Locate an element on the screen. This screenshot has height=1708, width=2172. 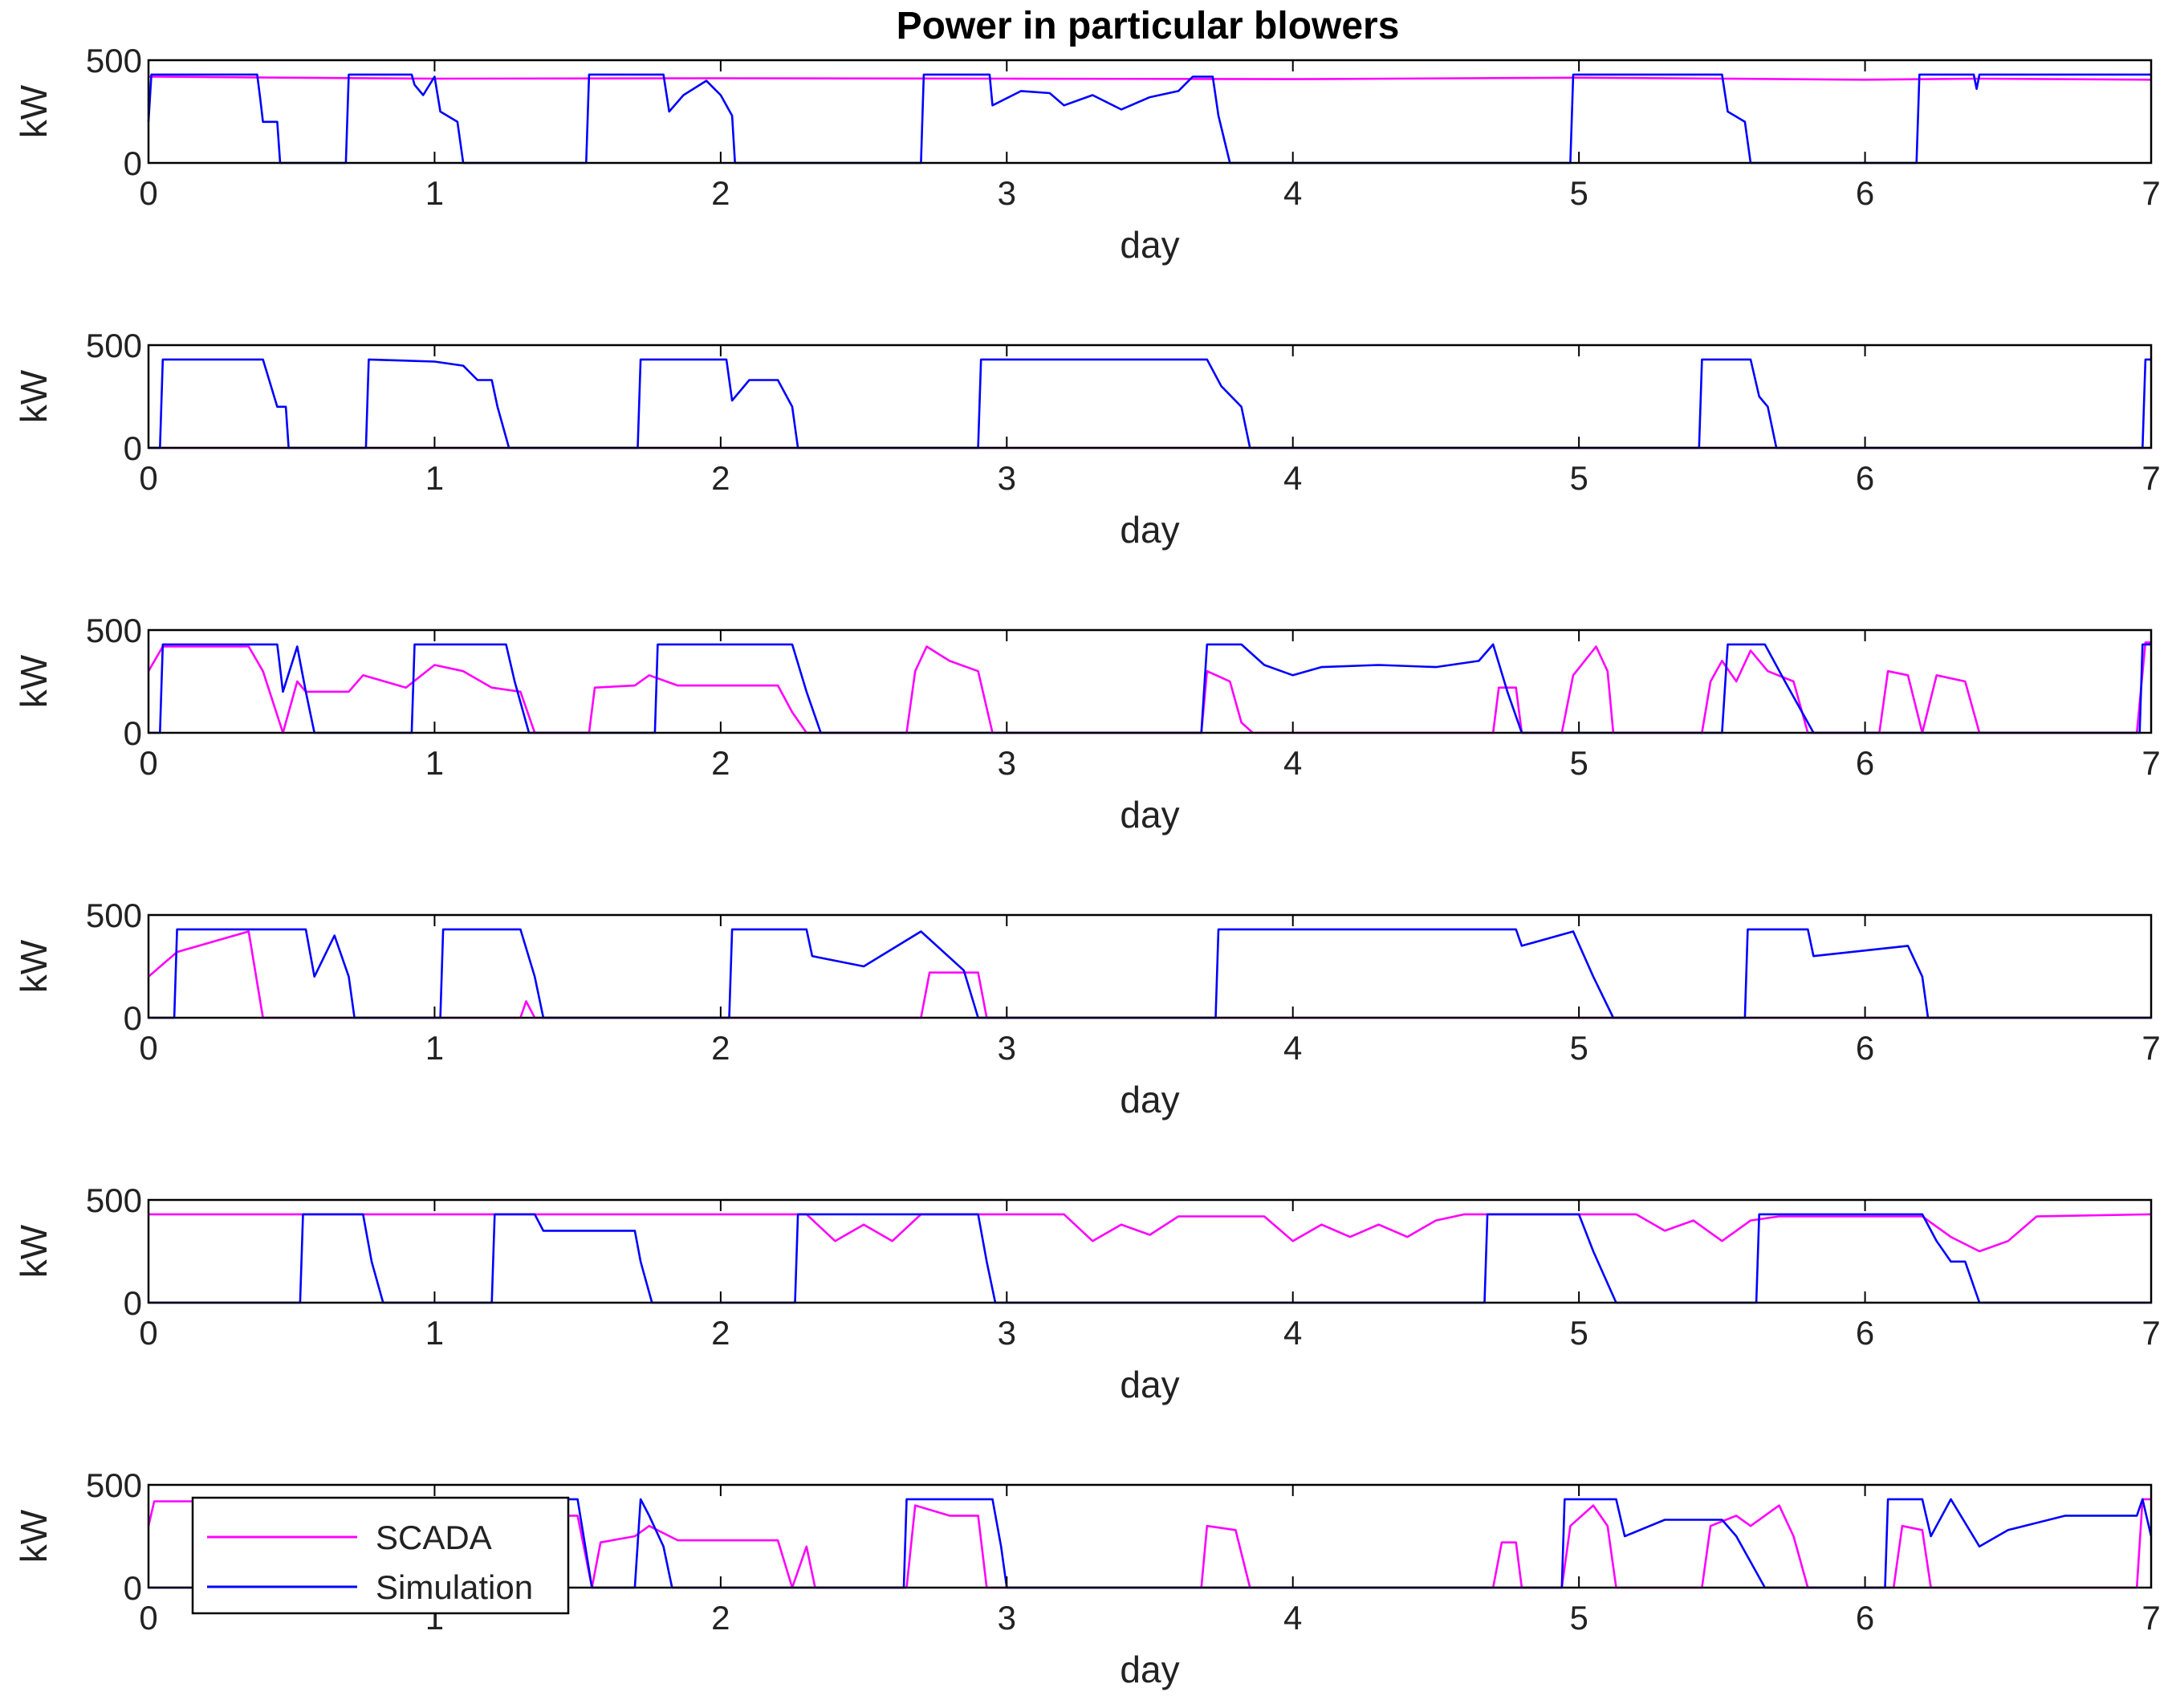
legend-box is located at coordinates (380, 1555).